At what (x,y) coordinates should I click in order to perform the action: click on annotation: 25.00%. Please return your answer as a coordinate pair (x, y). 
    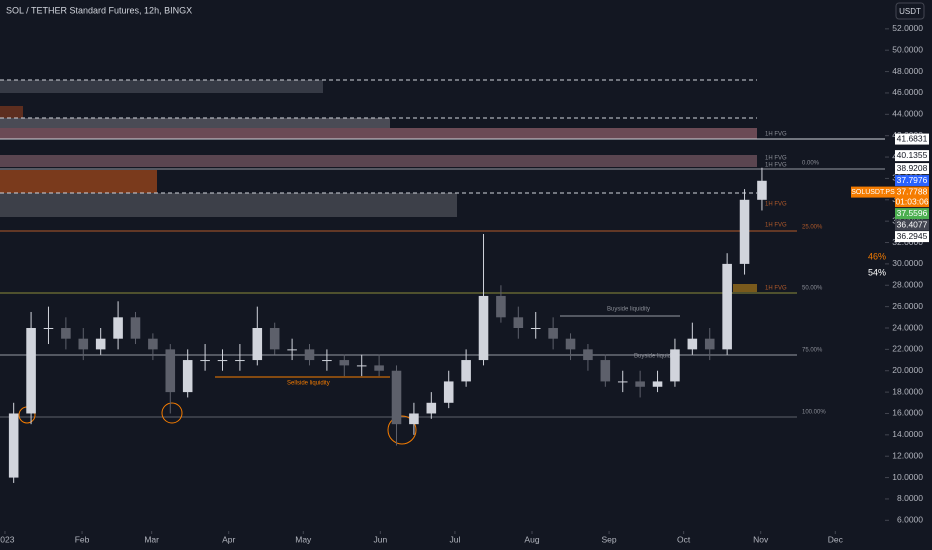
    Looking at the image, I should click on (812, 228).